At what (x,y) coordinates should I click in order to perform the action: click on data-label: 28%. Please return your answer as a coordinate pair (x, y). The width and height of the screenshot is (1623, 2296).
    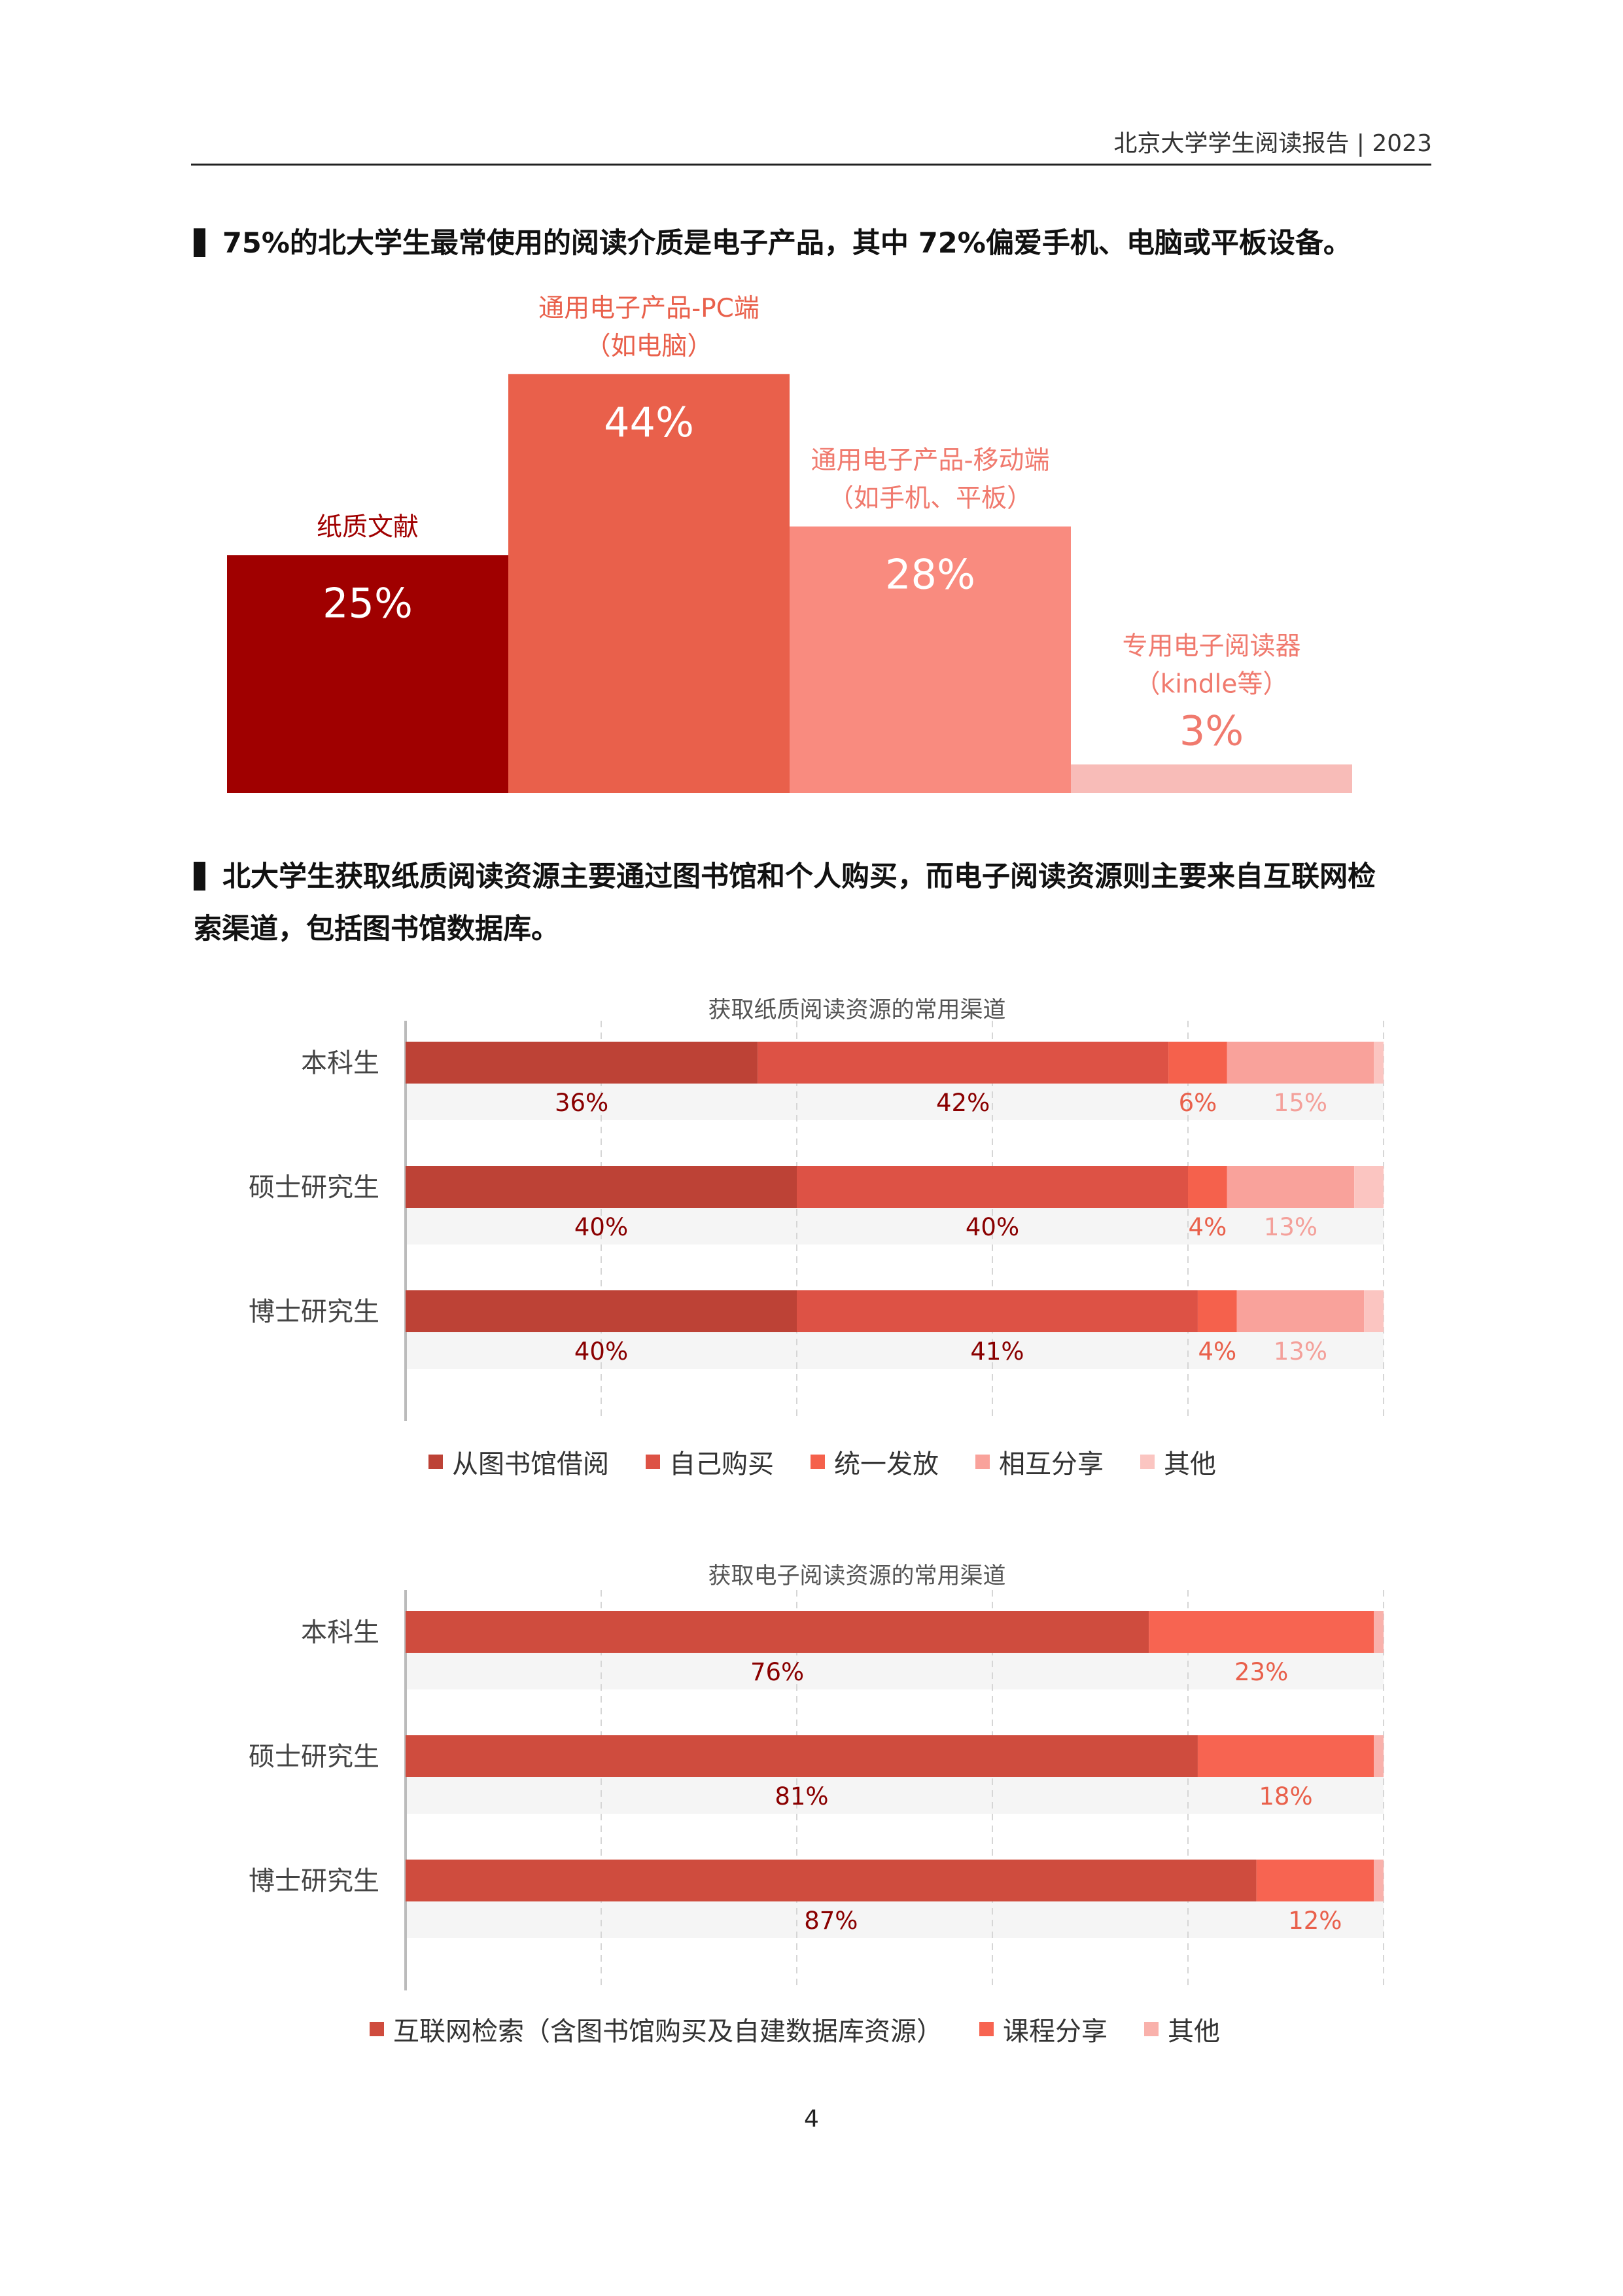
    Looking at the image, I should click on (930, 575).